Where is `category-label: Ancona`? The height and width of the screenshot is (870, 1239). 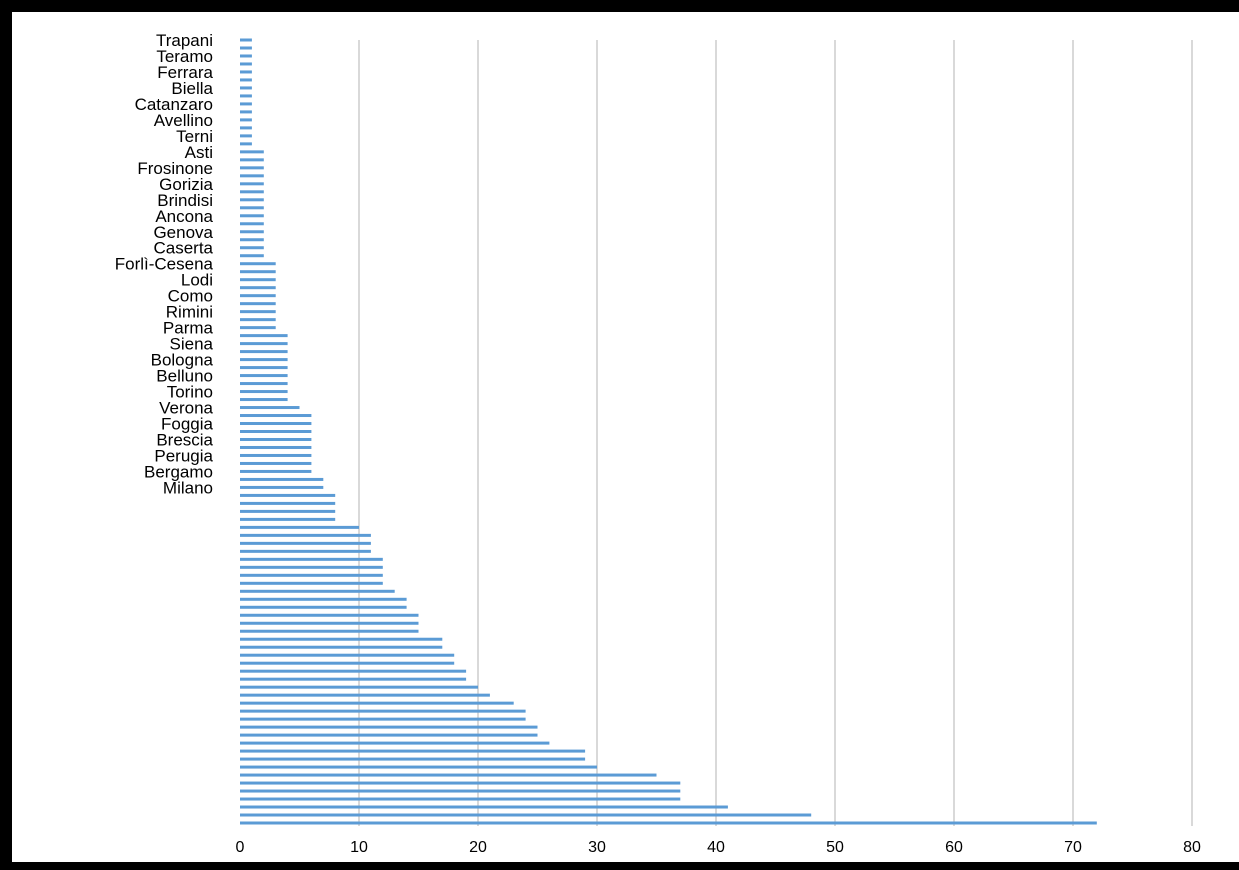
category-label: Ancona is located at coordinates (184, 216).